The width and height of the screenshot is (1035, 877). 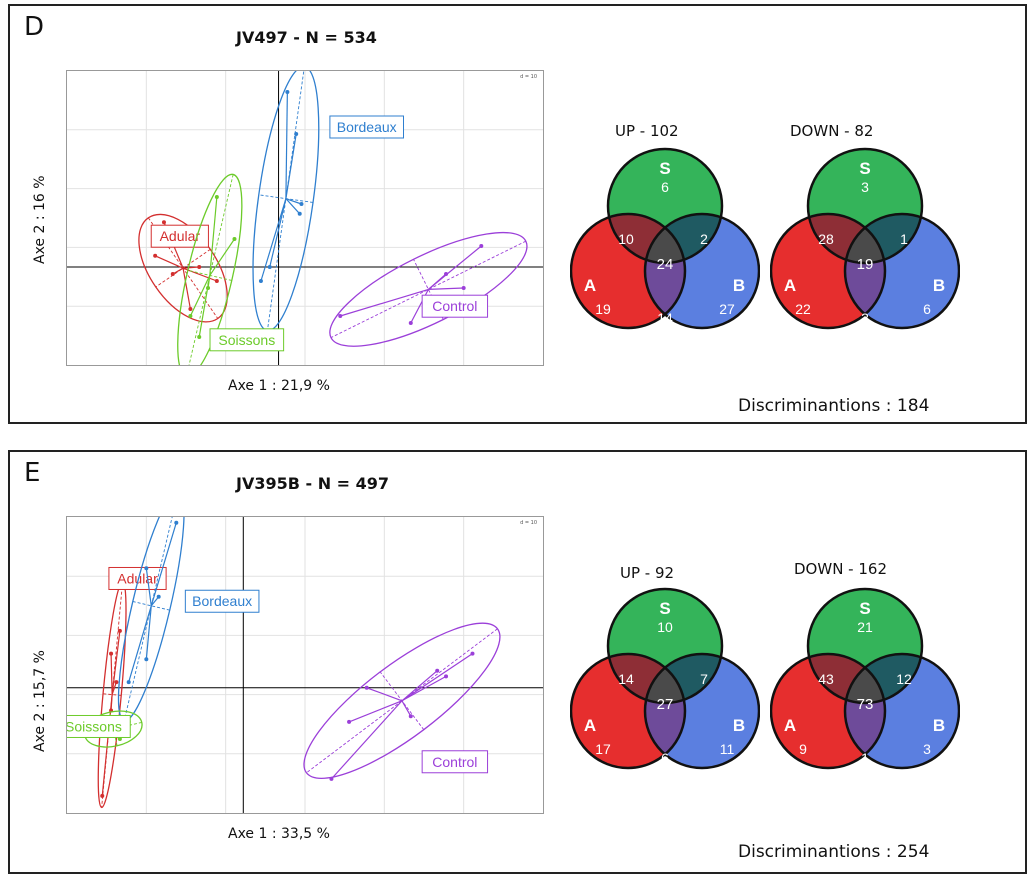 I want to click on venn-count-as: 28, so click(x=826, y=239).